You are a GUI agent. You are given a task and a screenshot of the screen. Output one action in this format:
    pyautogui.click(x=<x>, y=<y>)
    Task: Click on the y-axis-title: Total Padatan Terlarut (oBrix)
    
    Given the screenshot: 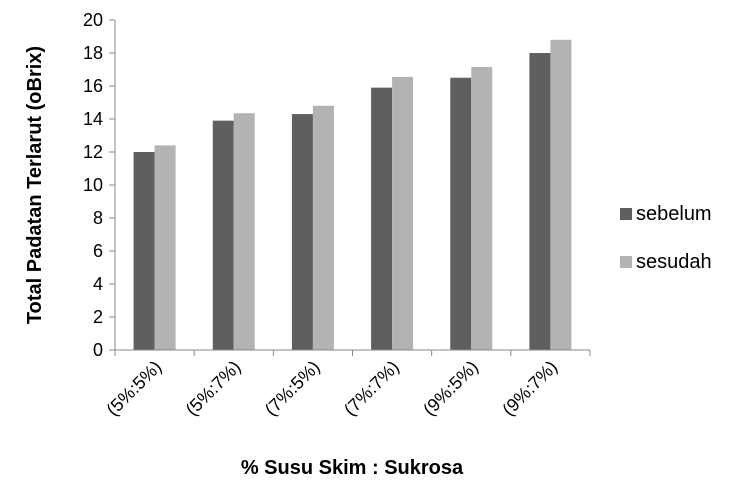 What is the action you would take?
    pyautogui.click(x=35, y=185)
    